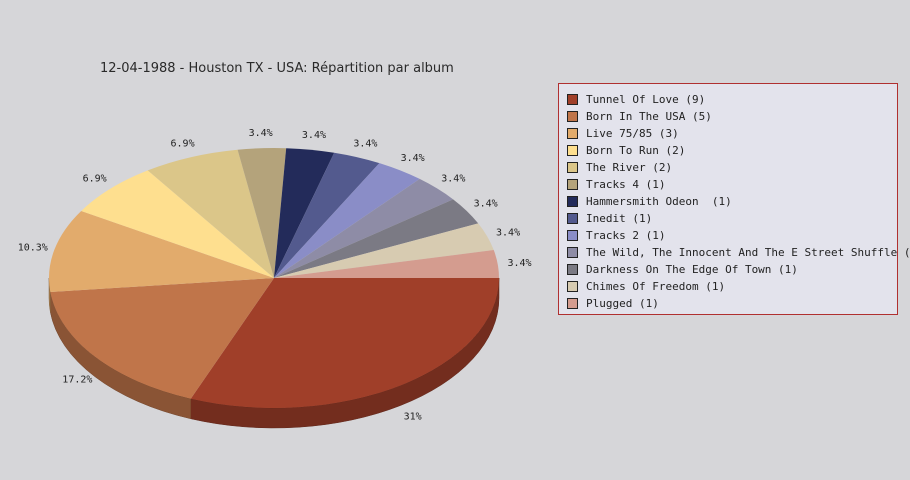 Image resolution: width=910 pixels, height=480 pixels. Describe the element at coordinates (656, 286) in the screenshot. I see `legend-label: Chimes Of Freedom (1)` at that location.